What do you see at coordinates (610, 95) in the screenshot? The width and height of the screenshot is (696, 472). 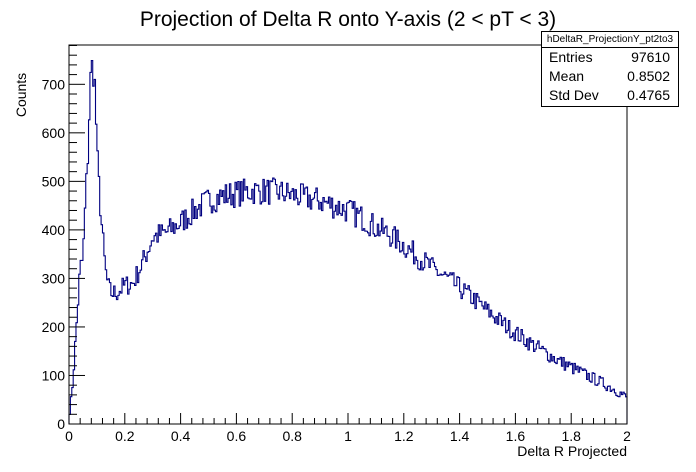 I see `stats-row-stddev: Std Dev 0.4765` at bounding box center [610, 95].